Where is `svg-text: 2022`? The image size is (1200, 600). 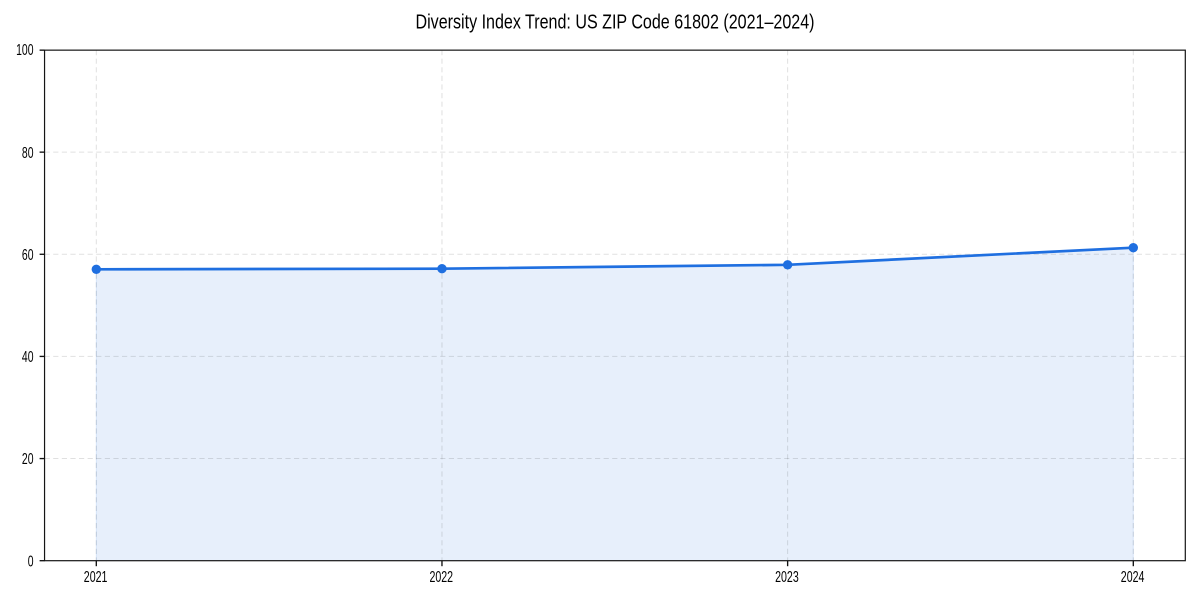 svg-text: 2022 is located at coordinates (441, 577).